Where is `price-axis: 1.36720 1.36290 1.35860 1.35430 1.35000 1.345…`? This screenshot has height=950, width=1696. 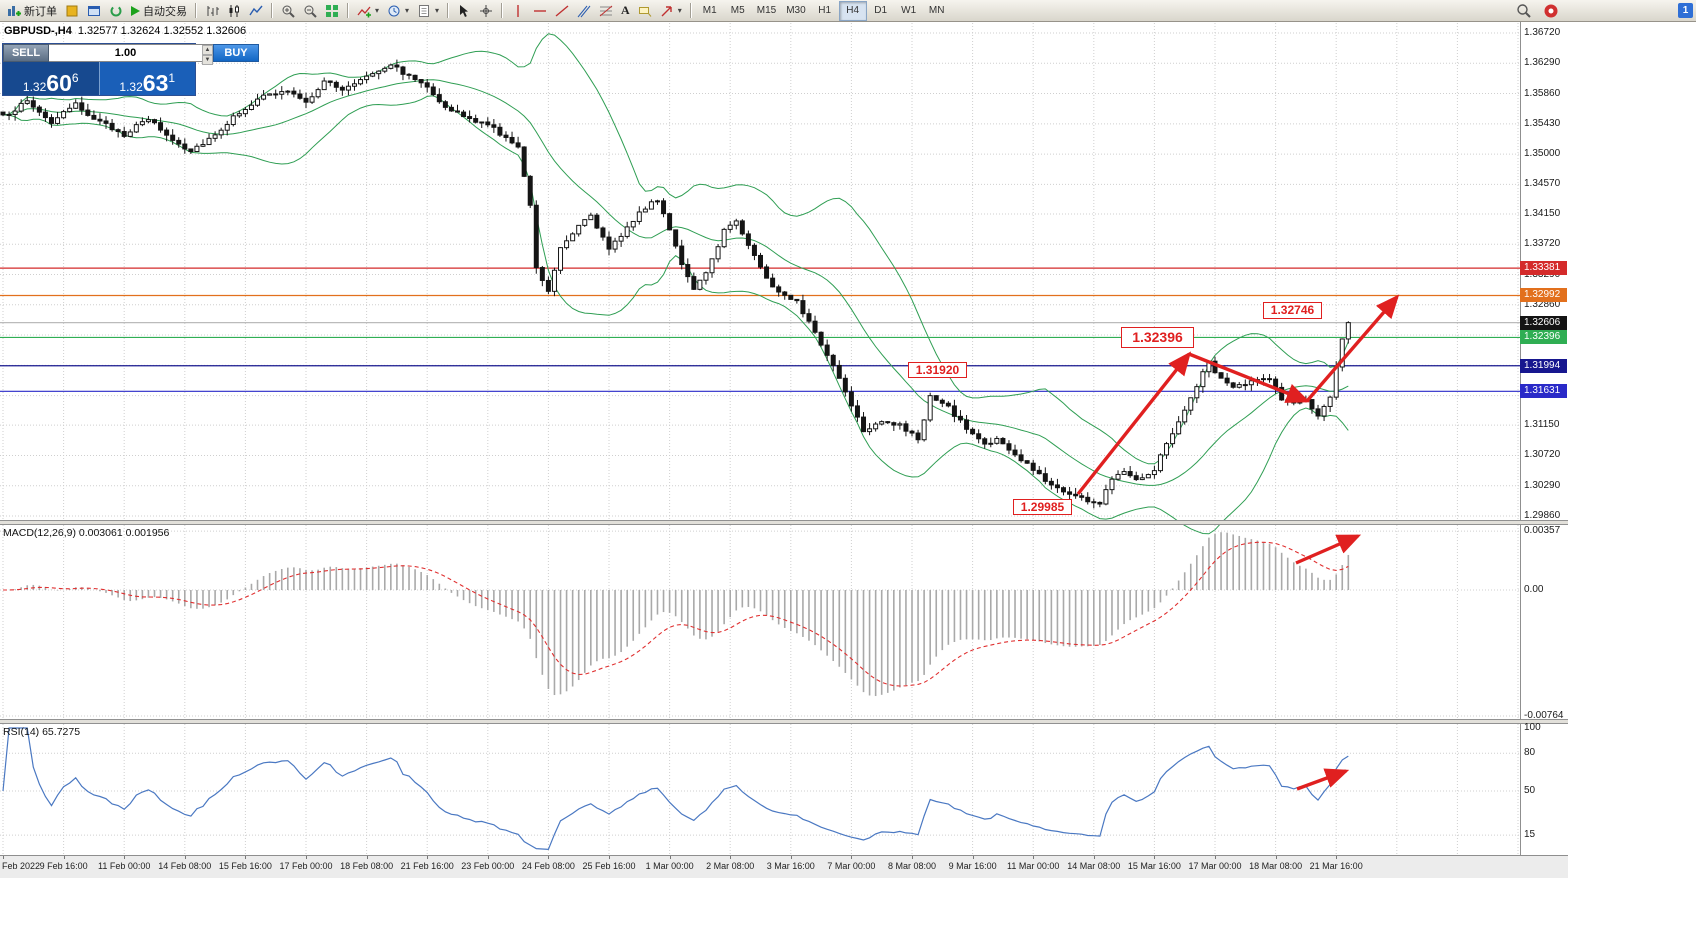
price-axis: 1.36720 1.36290 1.35860 1.35430 1.35000 1.345… is located at coordinates (1544, 450).